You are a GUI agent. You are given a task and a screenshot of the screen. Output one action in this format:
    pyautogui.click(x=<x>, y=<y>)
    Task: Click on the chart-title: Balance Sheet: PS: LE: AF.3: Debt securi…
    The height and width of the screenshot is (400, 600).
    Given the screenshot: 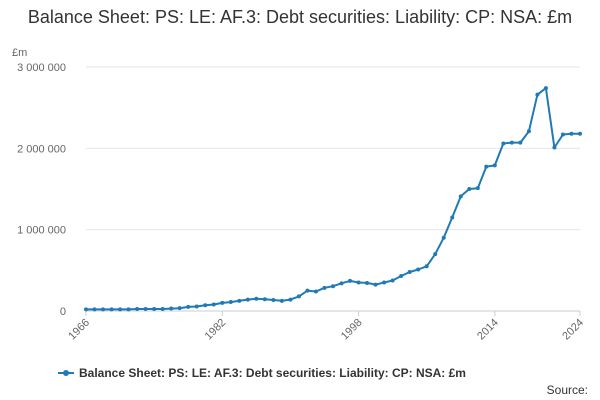 What is the action you would take?
    pyautogui.click(x=300, y=17)
    